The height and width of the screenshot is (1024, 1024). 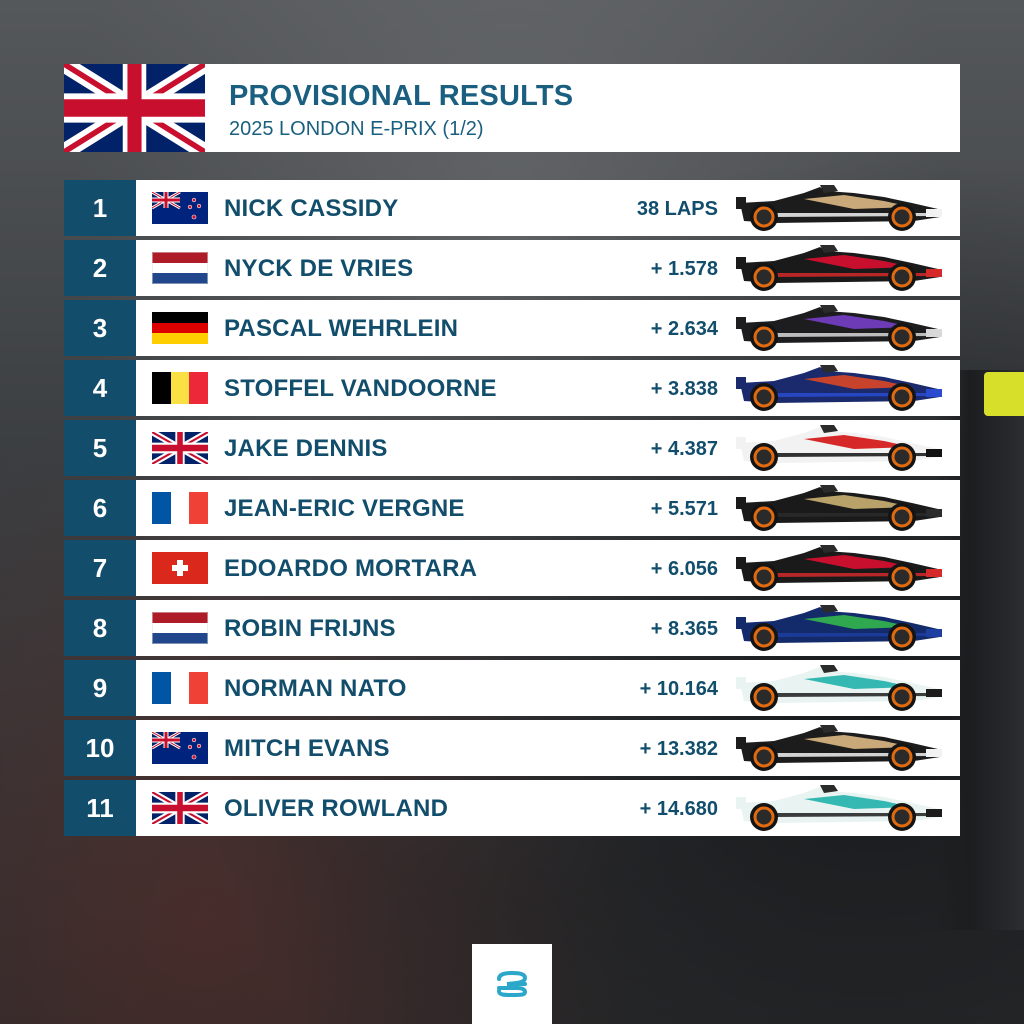 I want to click on position-number: 7, so click(x=100, y=568).